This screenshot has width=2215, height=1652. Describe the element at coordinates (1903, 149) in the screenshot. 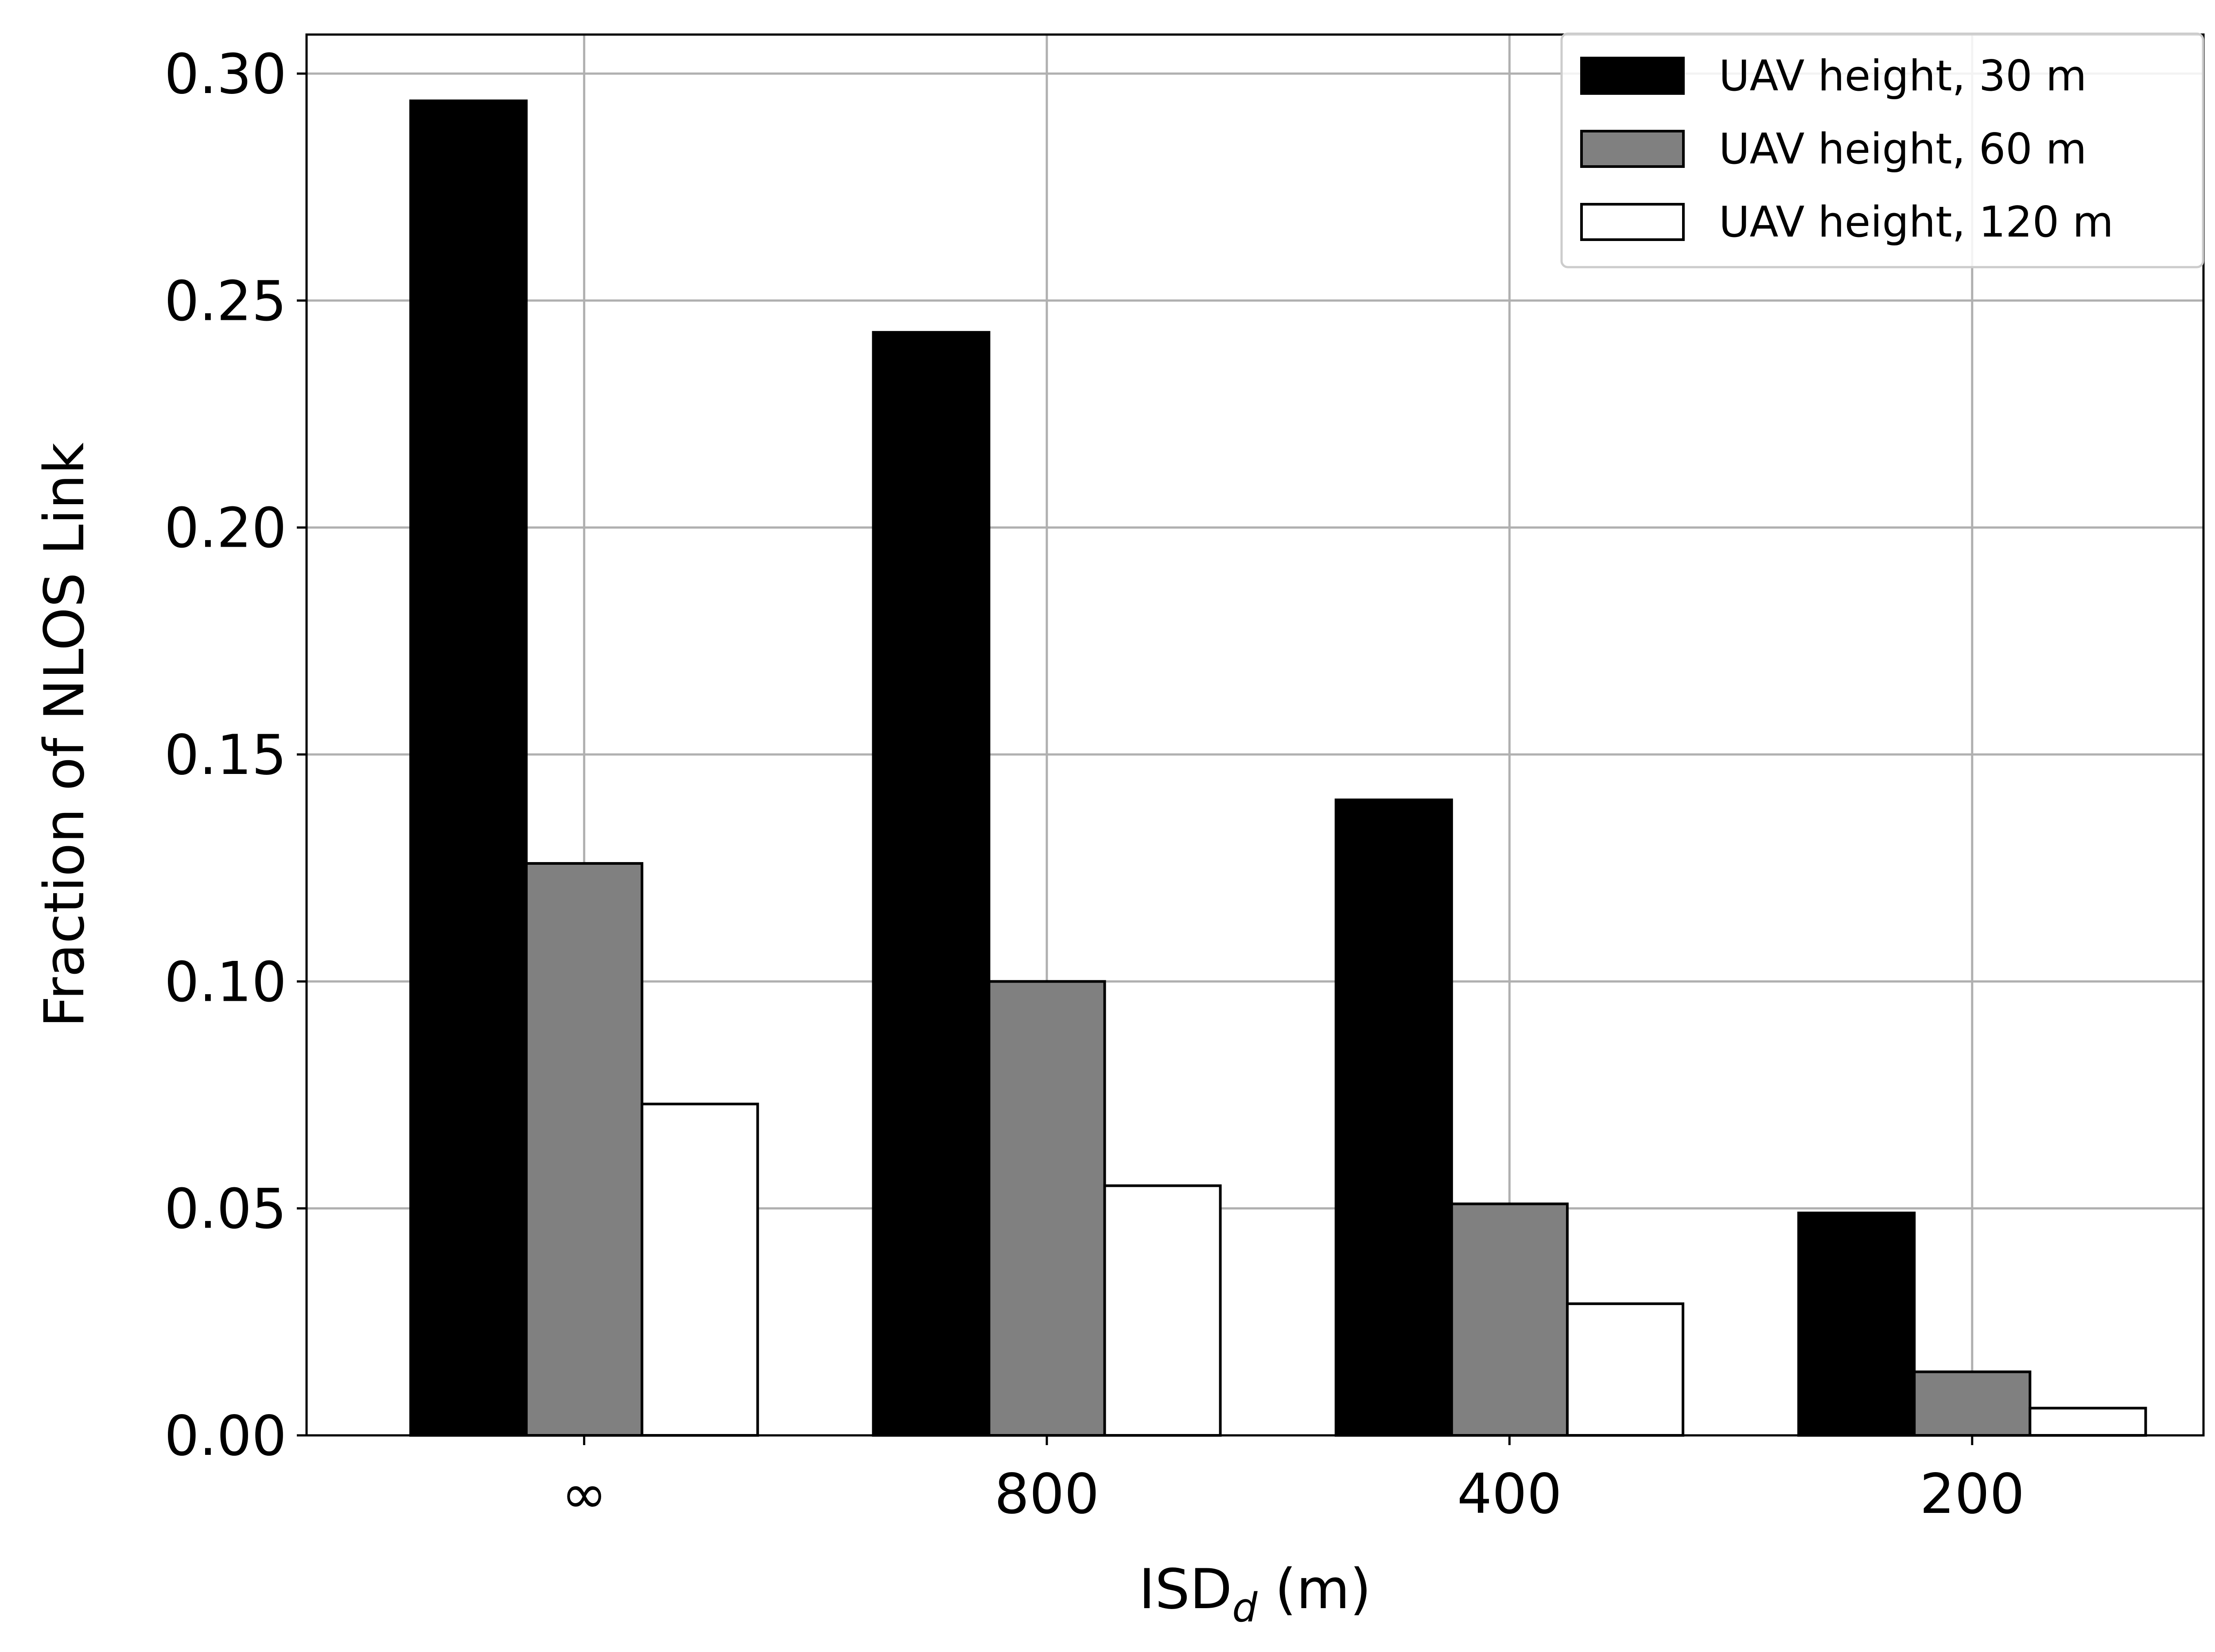

I see `legend-label: UAV height, 60 m` at that location.